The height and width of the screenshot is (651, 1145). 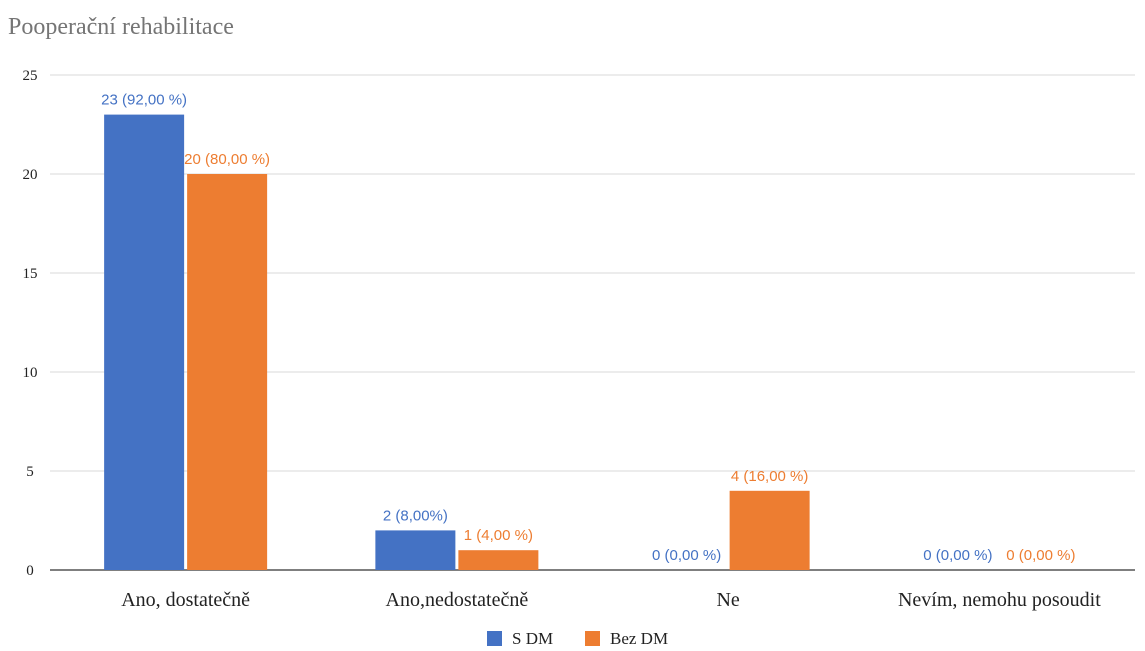 What do you see at coordinates (30, 76) in the screenshot?
I see `y-tick-label: 25` at bounding box center [30, 76].